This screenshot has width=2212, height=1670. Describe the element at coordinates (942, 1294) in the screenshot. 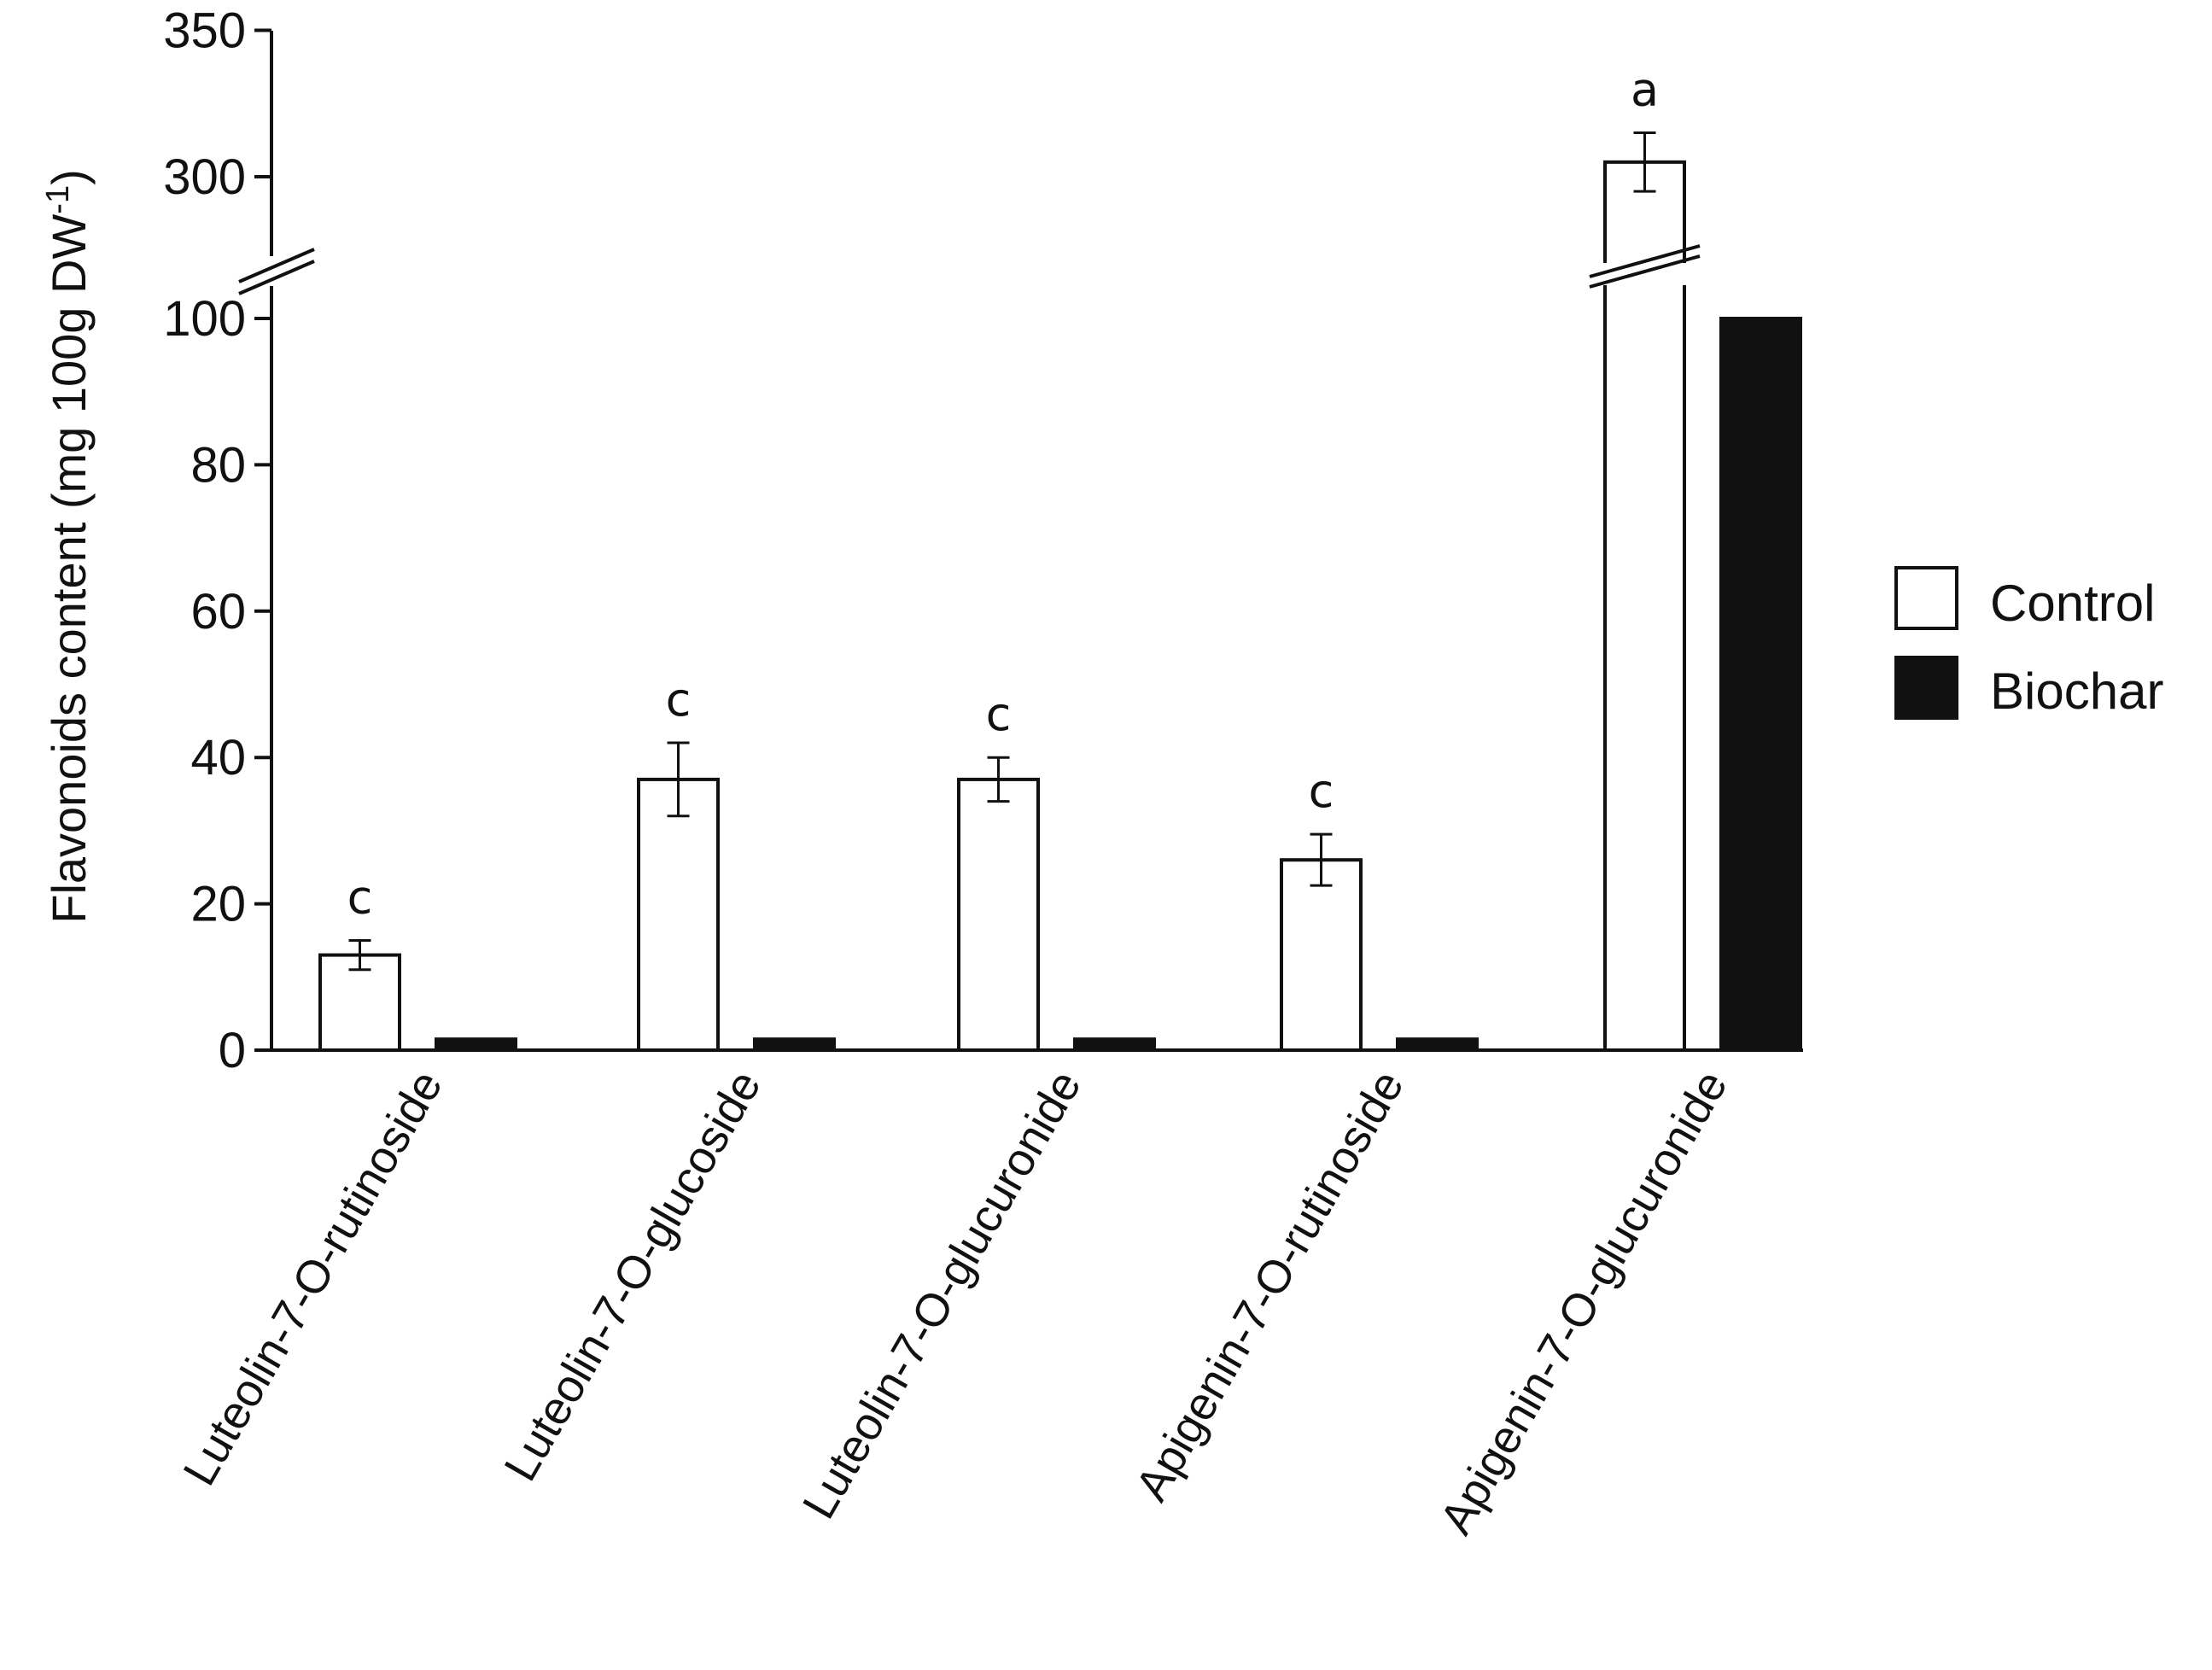

I see `category-label: Luteolin-7-O-glucuronide` at that location.